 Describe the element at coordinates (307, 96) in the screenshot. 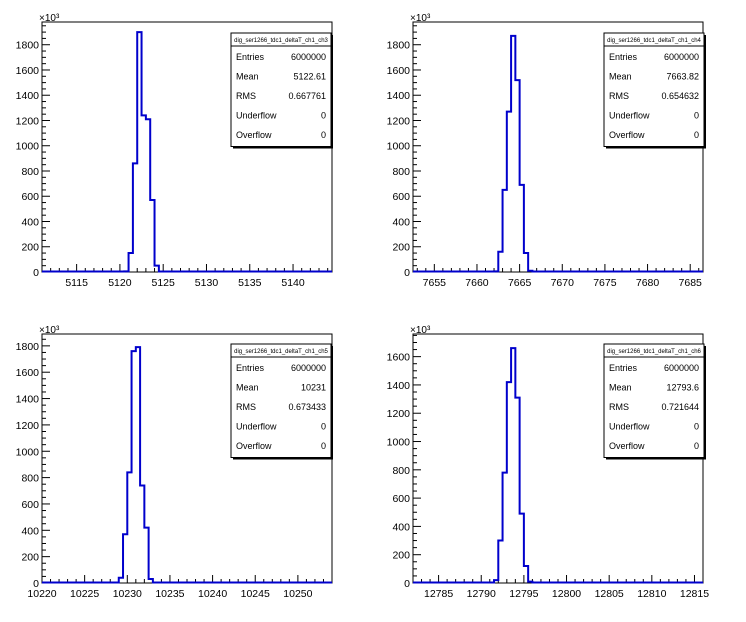

I see `pad1-stats-value: 0.667761` at that location.